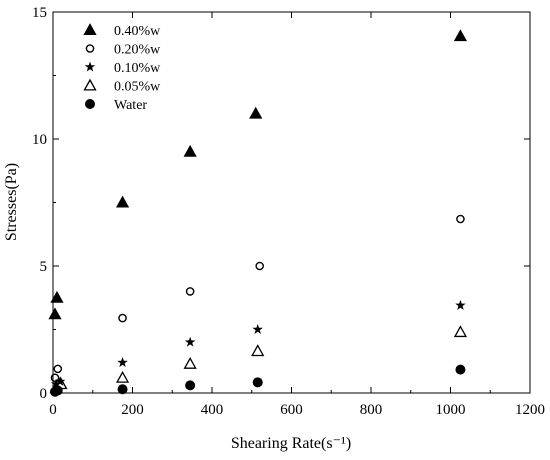  Describe the element at coordinates (291, 410) in the screenshot. I see `x-tick-label: 600` at that location.